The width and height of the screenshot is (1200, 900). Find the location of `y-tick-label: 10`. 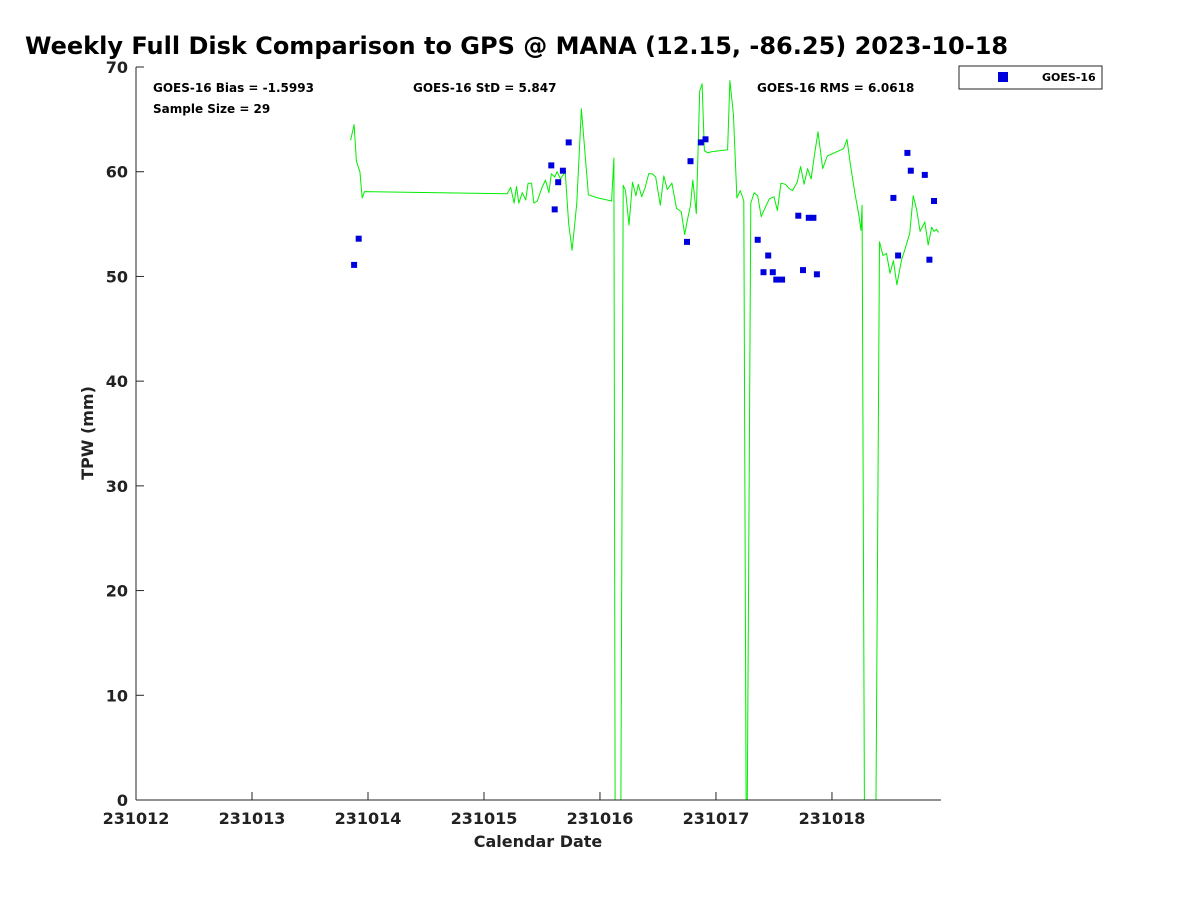

y-tick-label: 10 is located at coordinates (117, 695).